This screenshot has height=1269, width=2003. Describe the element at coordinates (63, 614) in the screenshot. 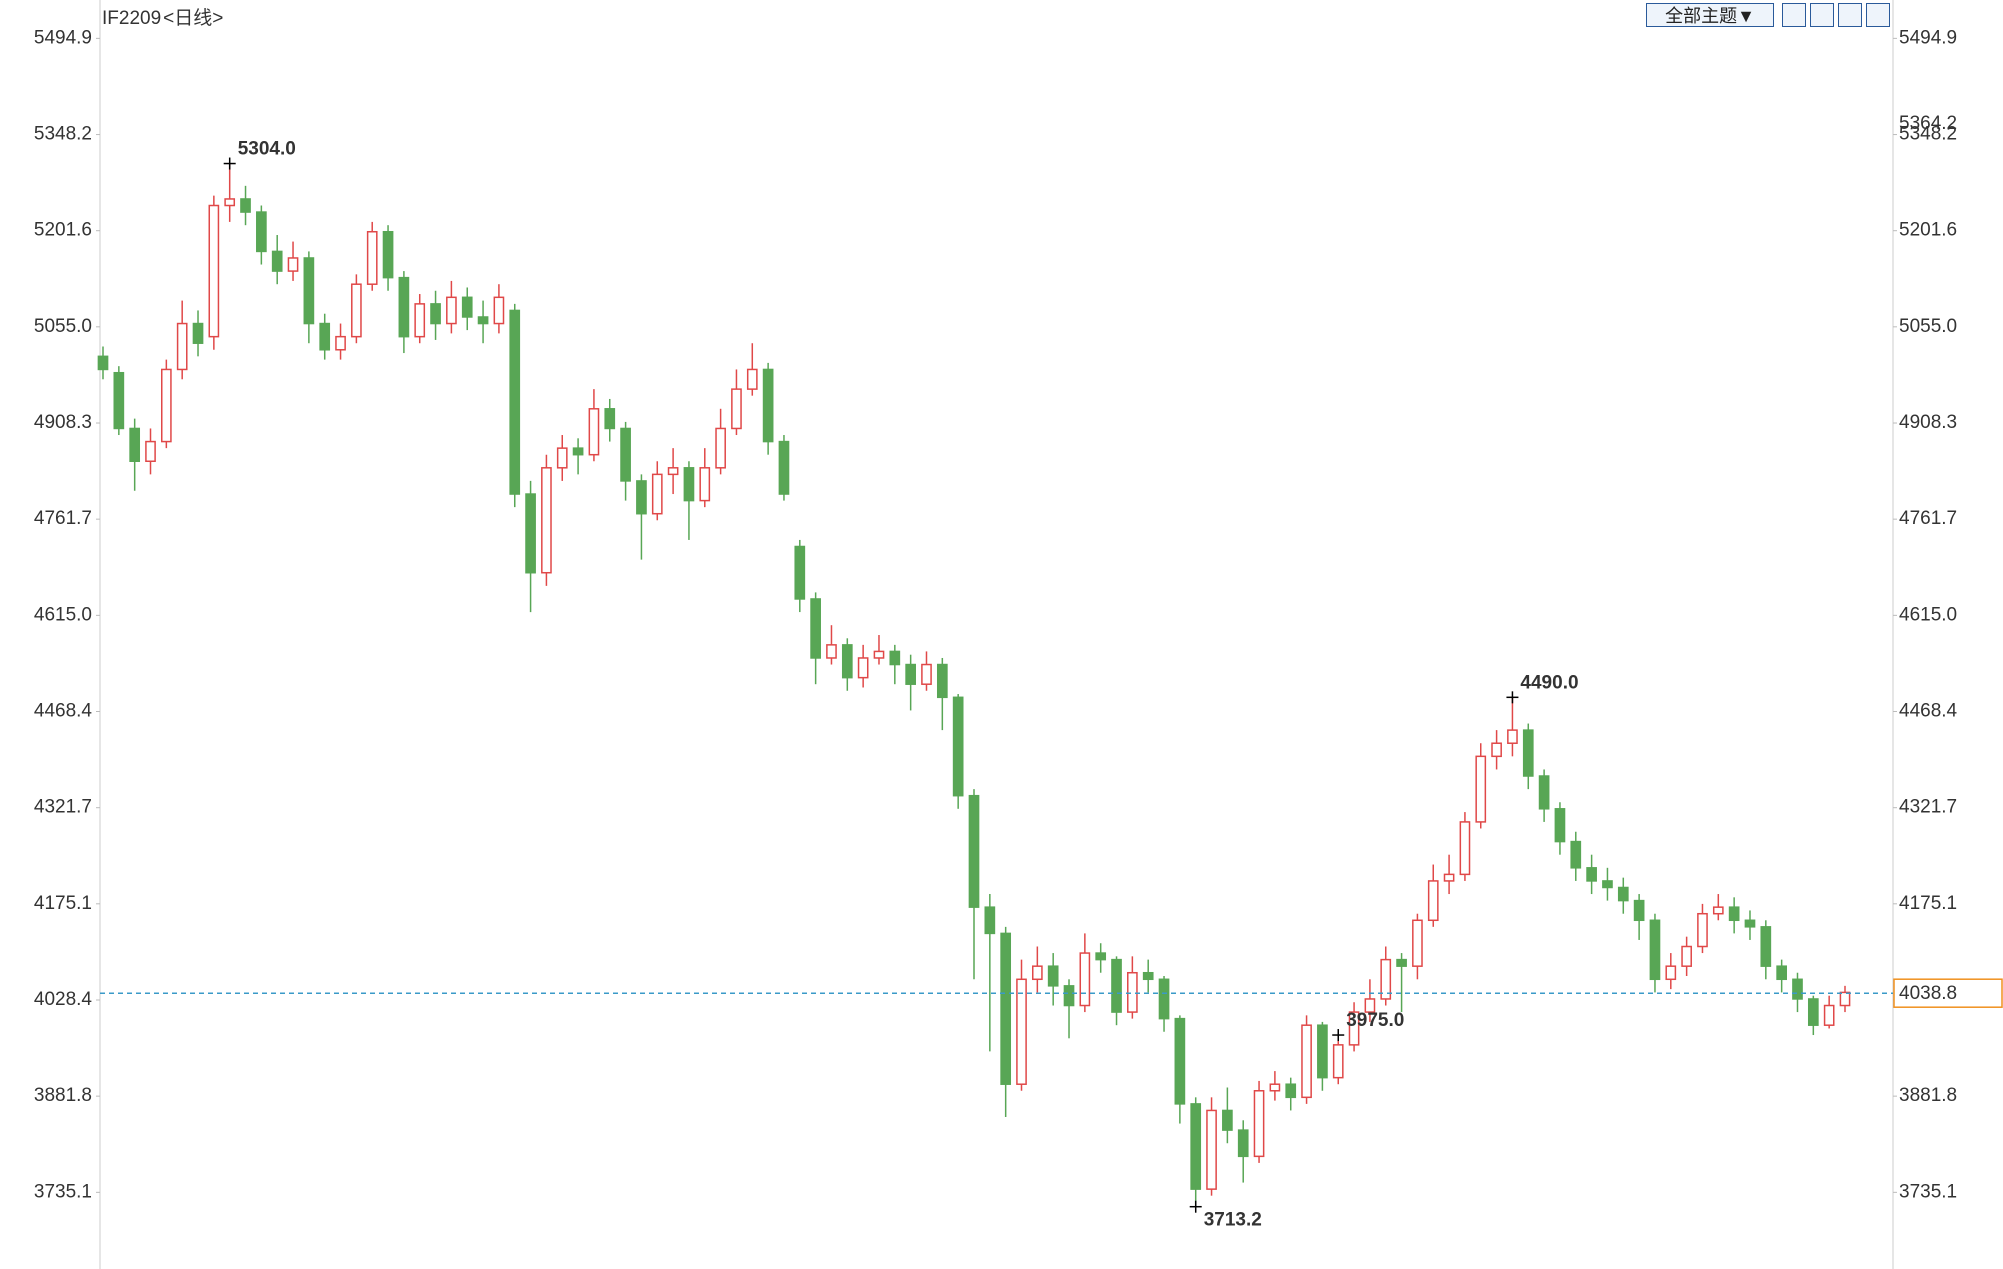

I see `y-tick-label: 4615.0` at that location.